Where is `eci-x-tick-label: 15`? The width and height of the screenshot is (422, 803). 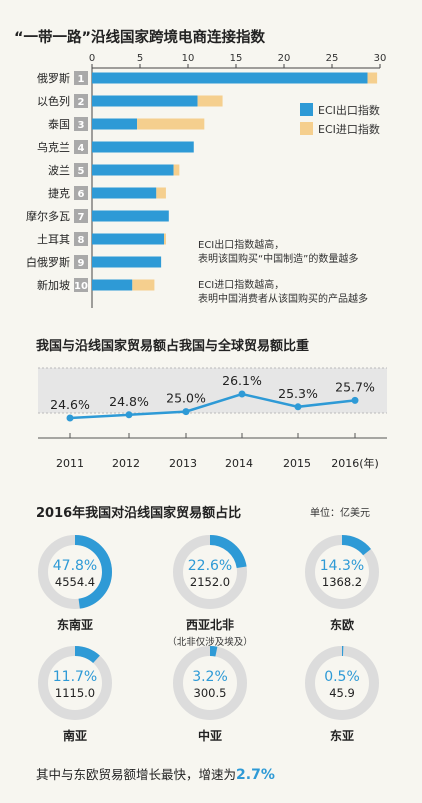
eci-x-tick-label: 15 is located at coordinates (236, 58).